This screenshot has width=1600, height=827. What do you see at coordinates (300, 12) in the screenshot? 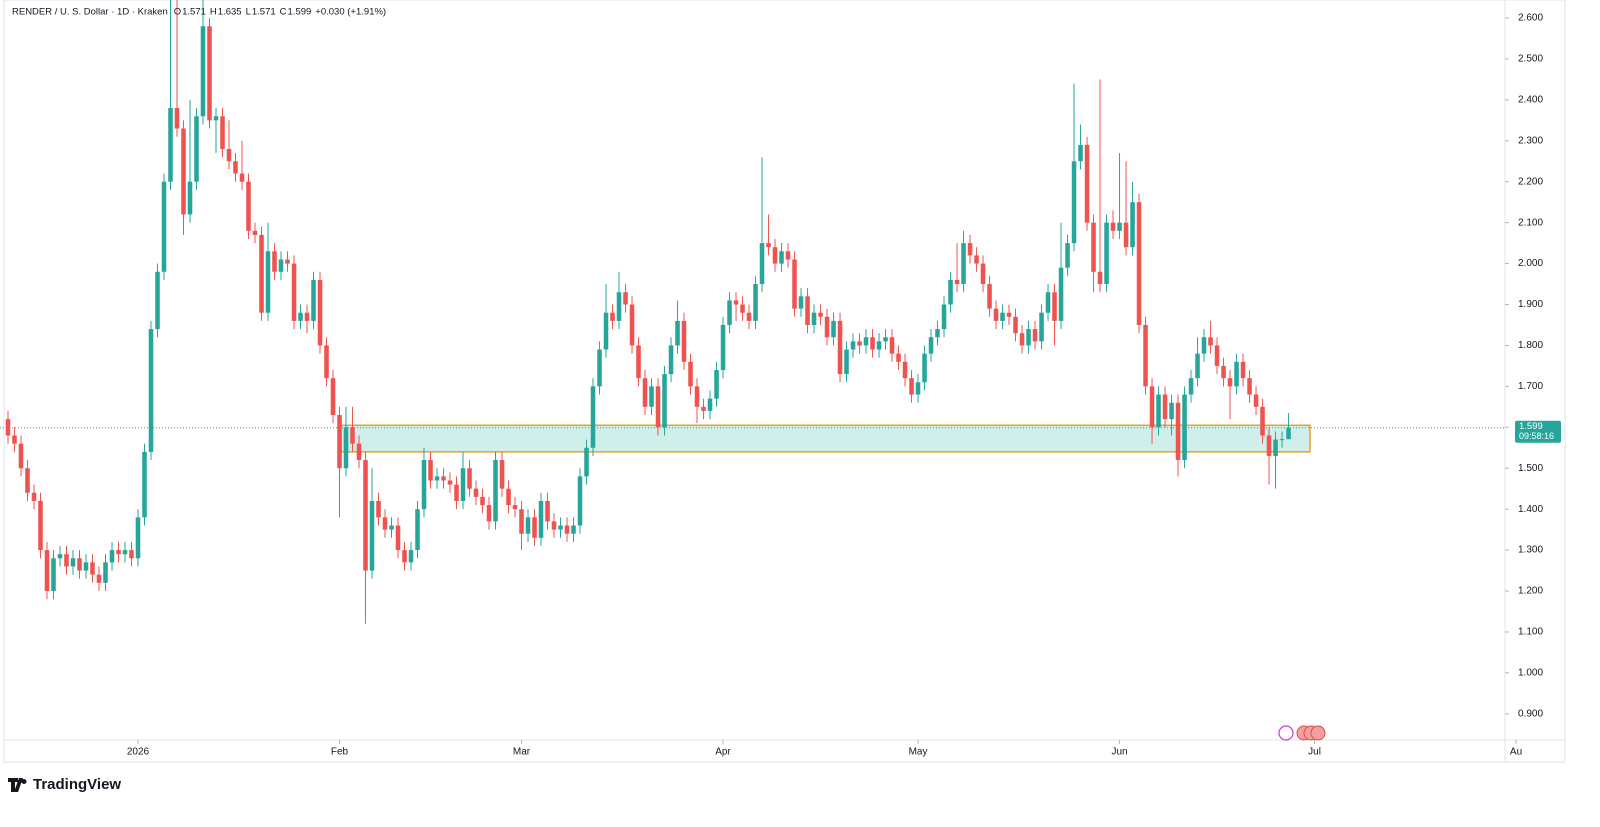
I see `ohlc-value: 1.599` at bounding box center [300, 12].